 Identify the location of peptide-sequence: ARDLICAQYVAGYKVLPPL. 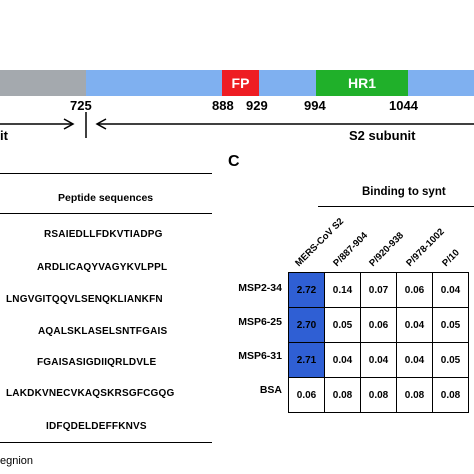
(102, 267).